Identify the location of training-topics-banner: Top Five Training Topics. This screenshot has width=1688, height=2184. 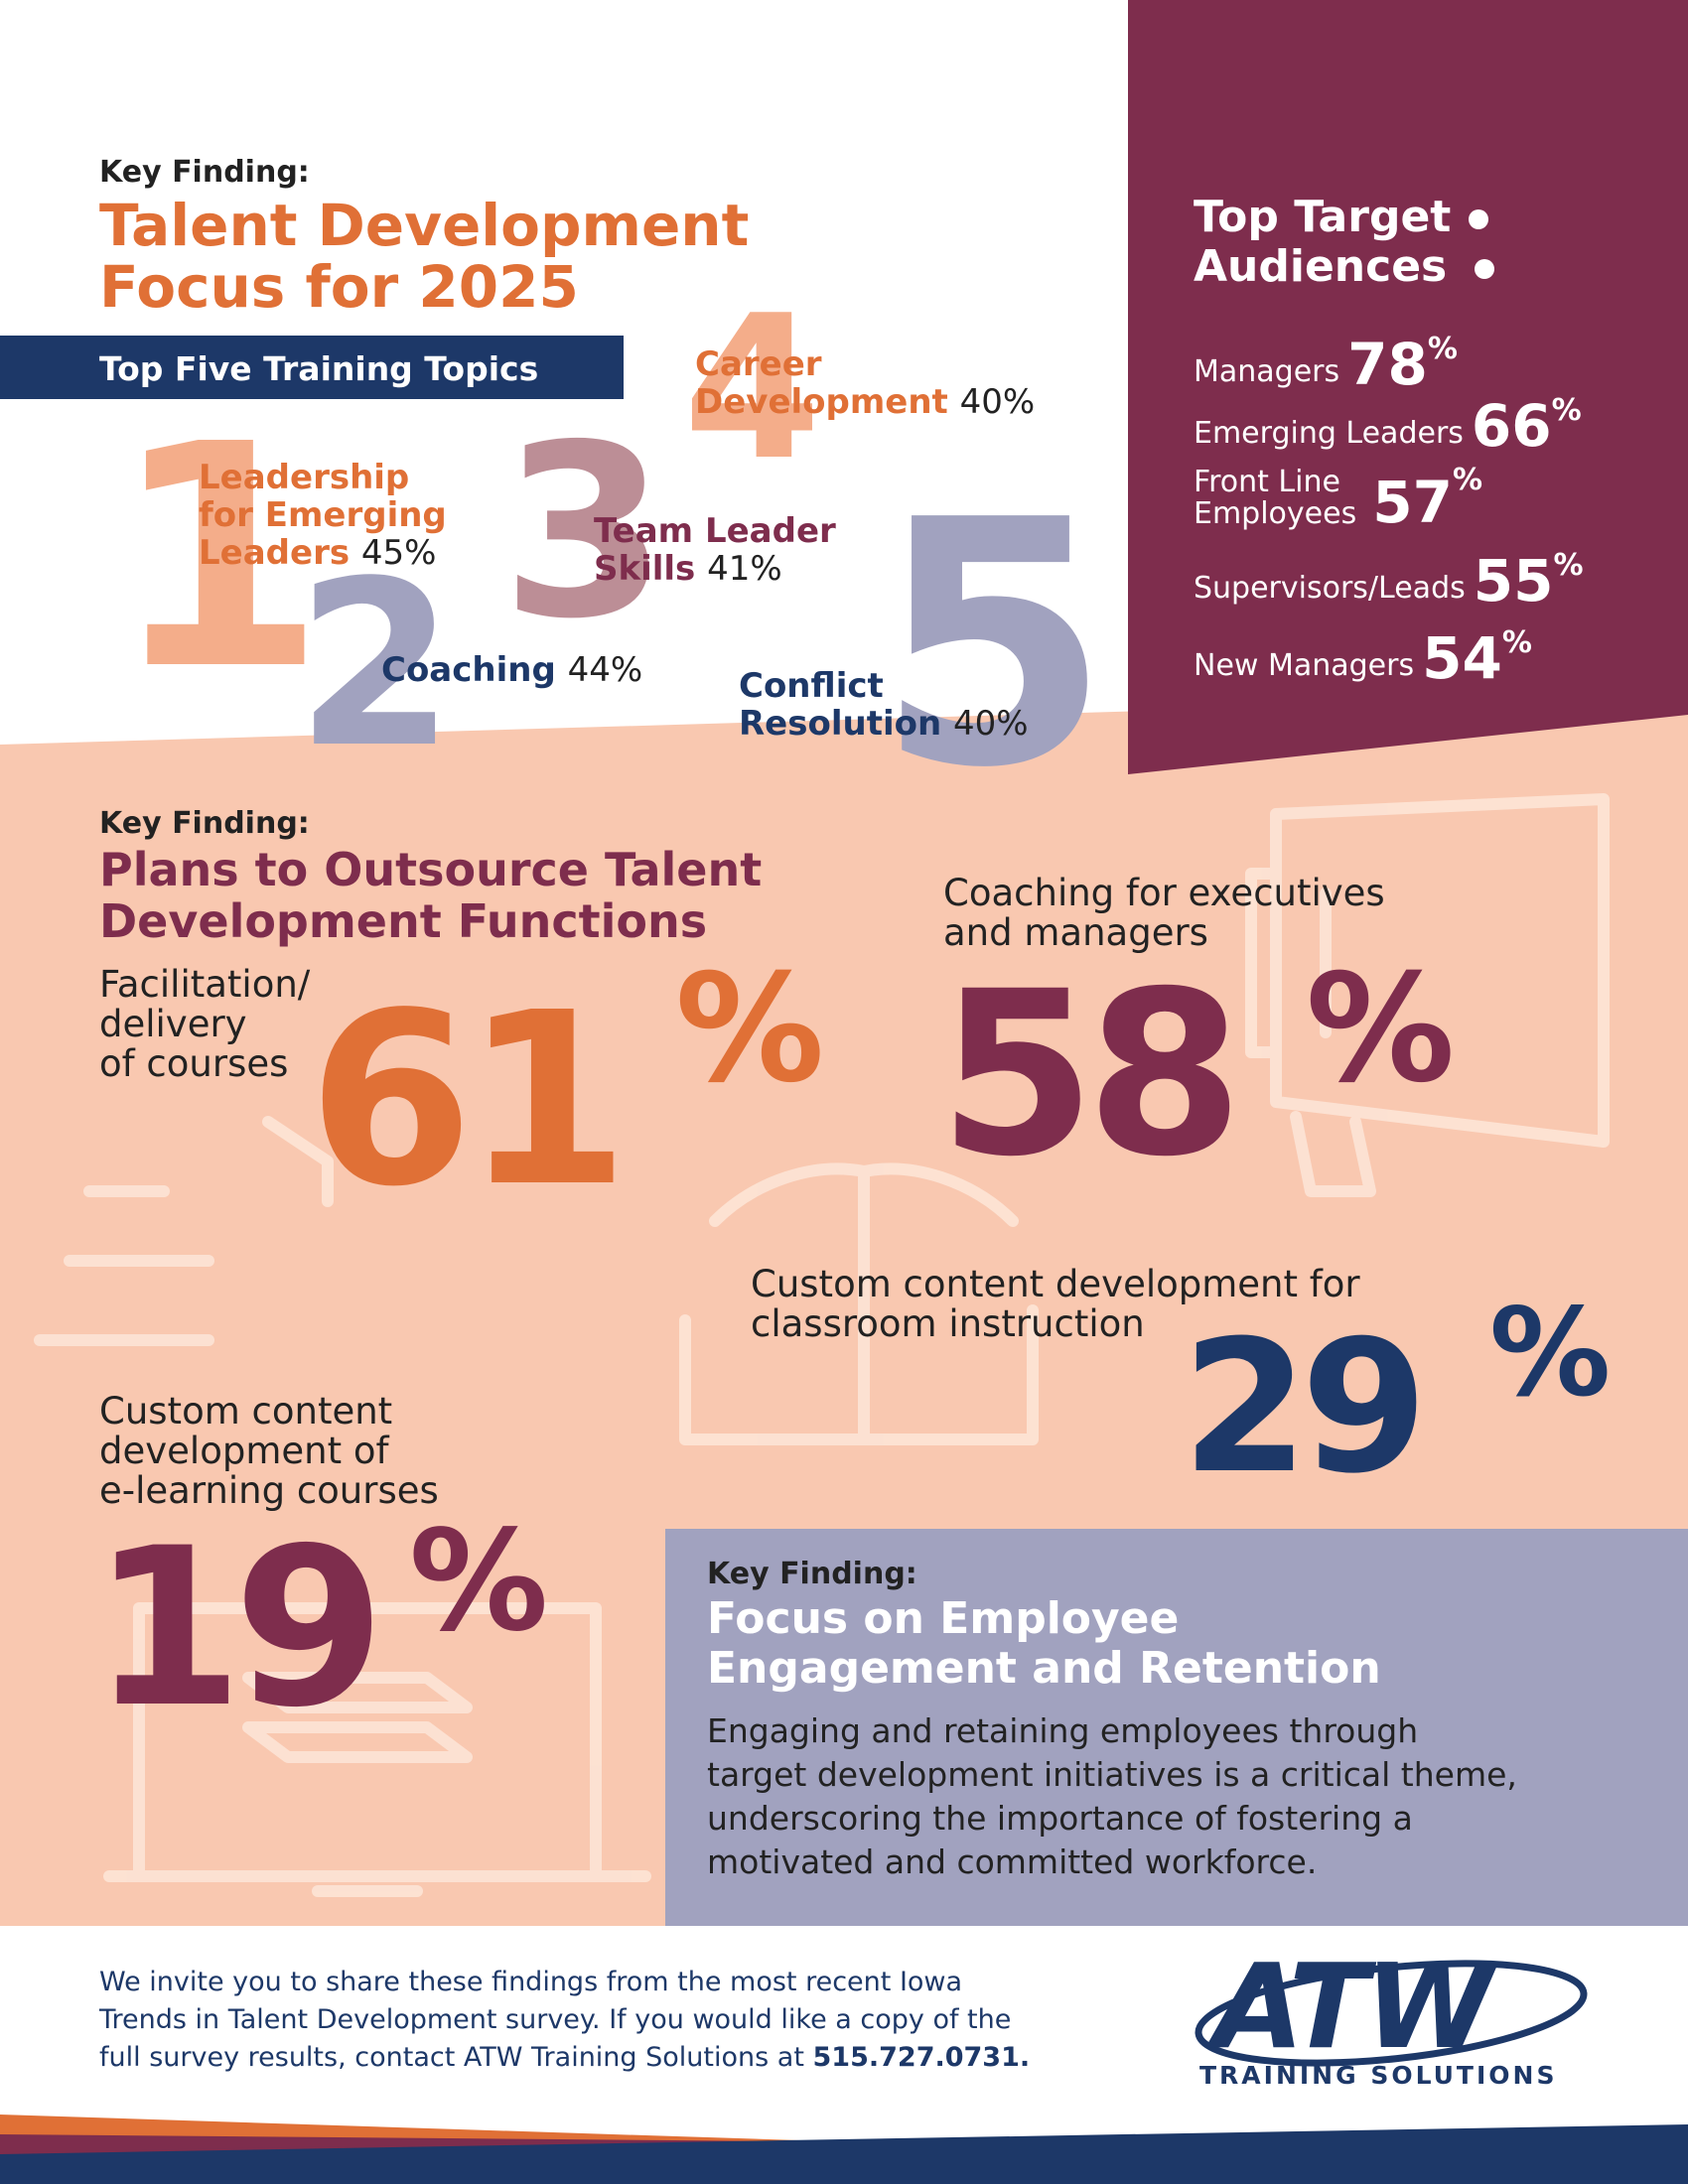
(312, 367).